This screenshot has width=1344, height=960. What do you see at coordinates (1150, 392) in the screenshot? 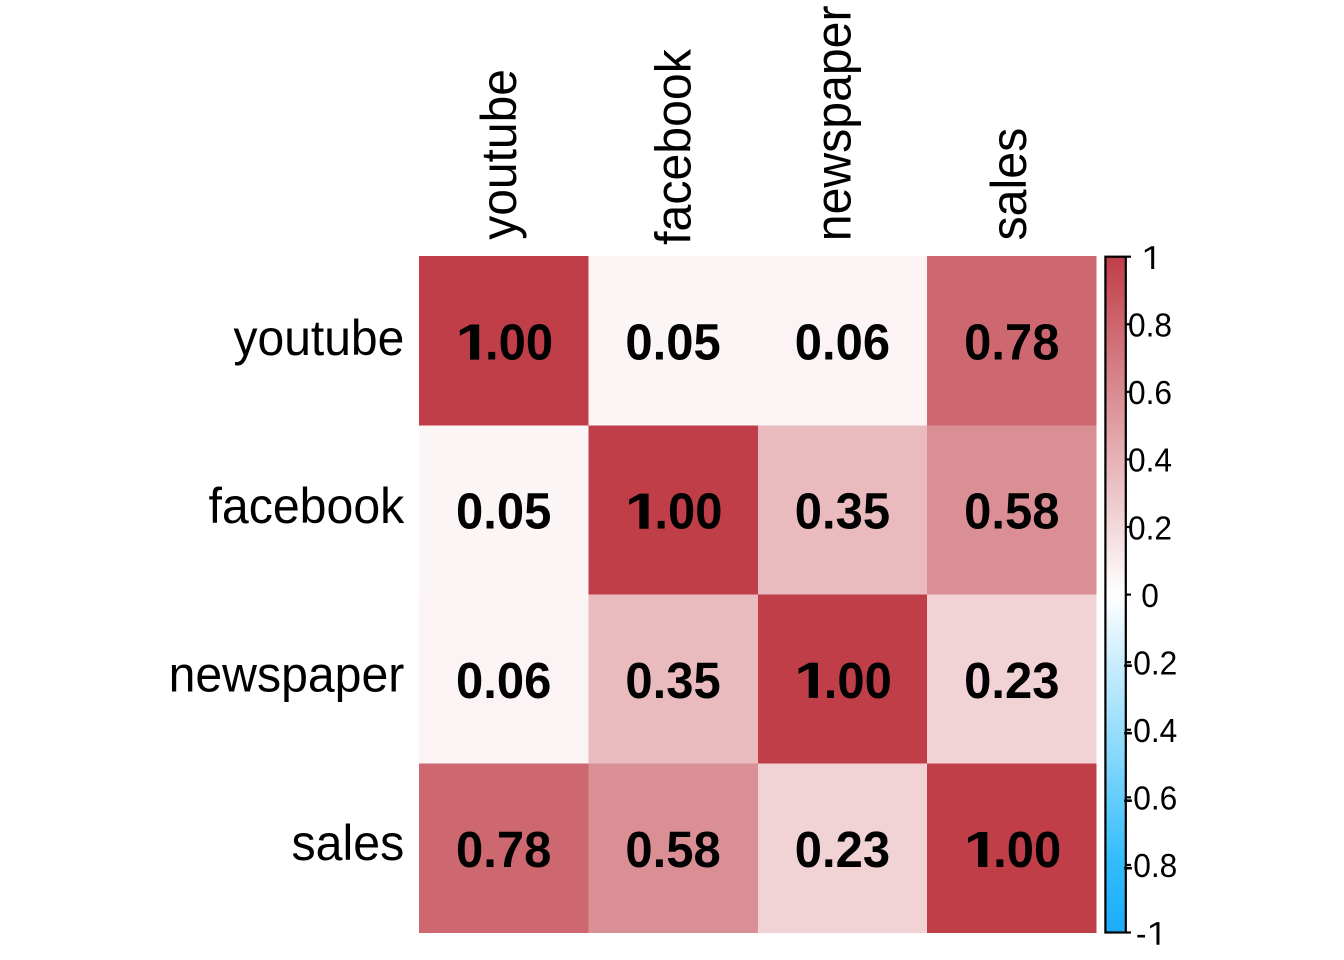
I see `svg-text: 0.6` at bounding box center [1150, 392].